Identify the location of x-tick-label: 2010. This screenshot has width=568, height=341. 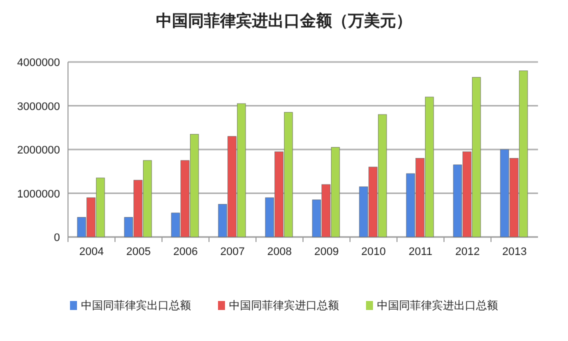
(373, 252).